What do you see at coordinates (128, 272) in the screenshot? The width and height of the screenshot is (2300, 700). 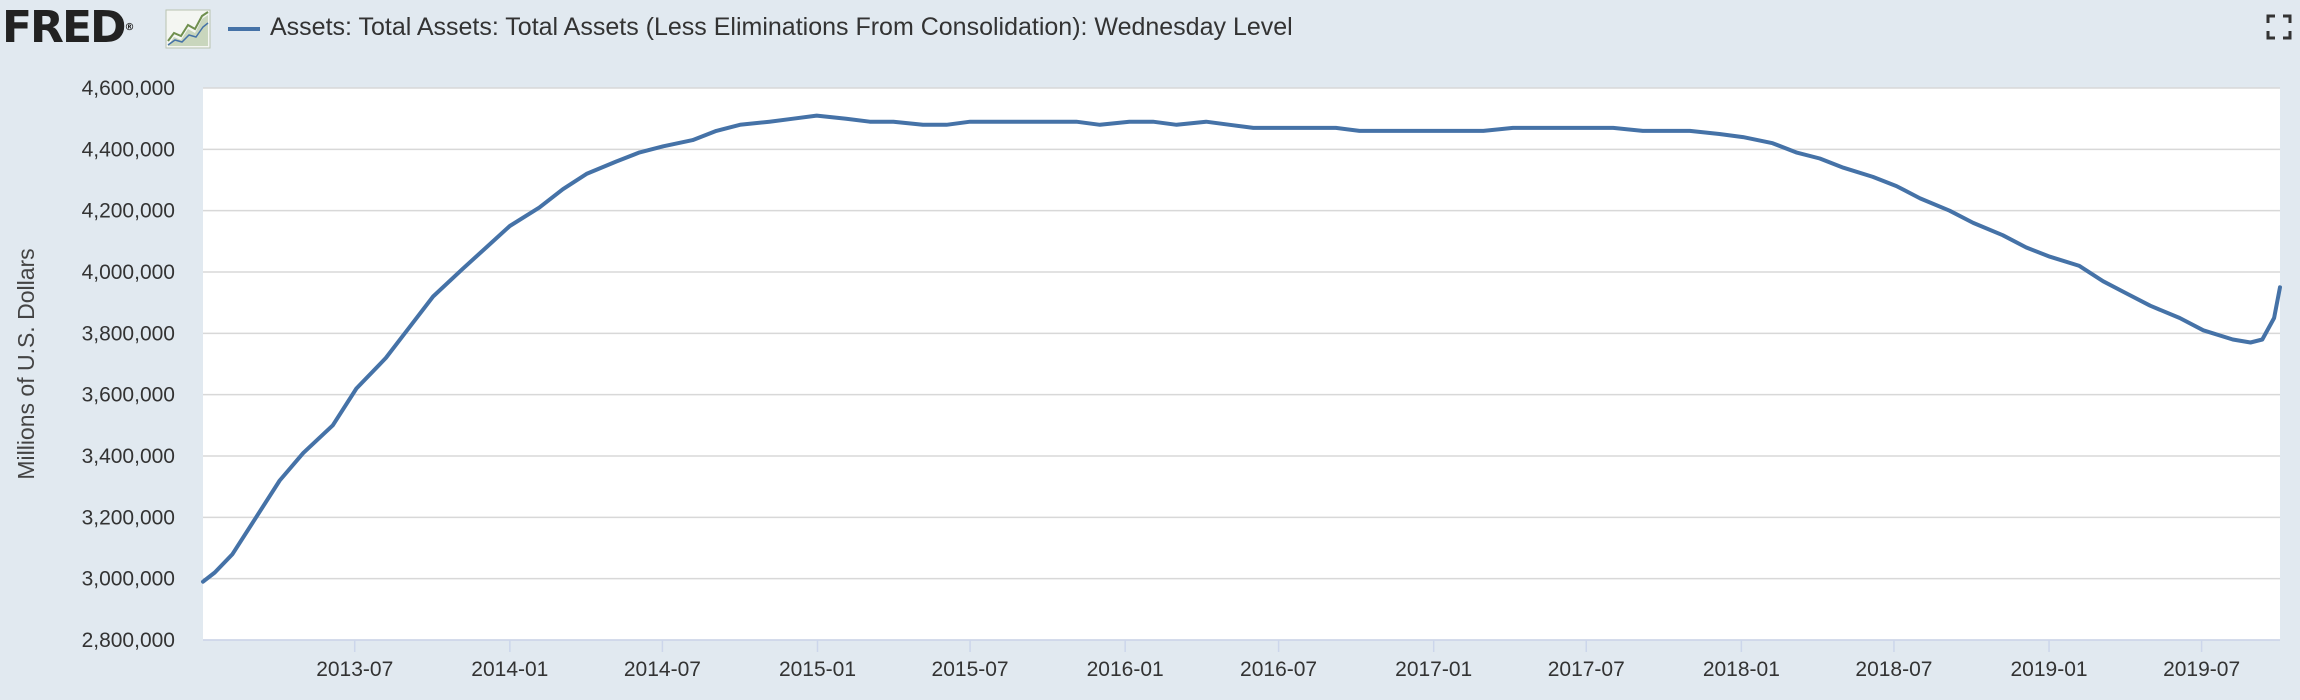 I see `y-tick-label: 4,000,000` at bounding box center [128, 272].